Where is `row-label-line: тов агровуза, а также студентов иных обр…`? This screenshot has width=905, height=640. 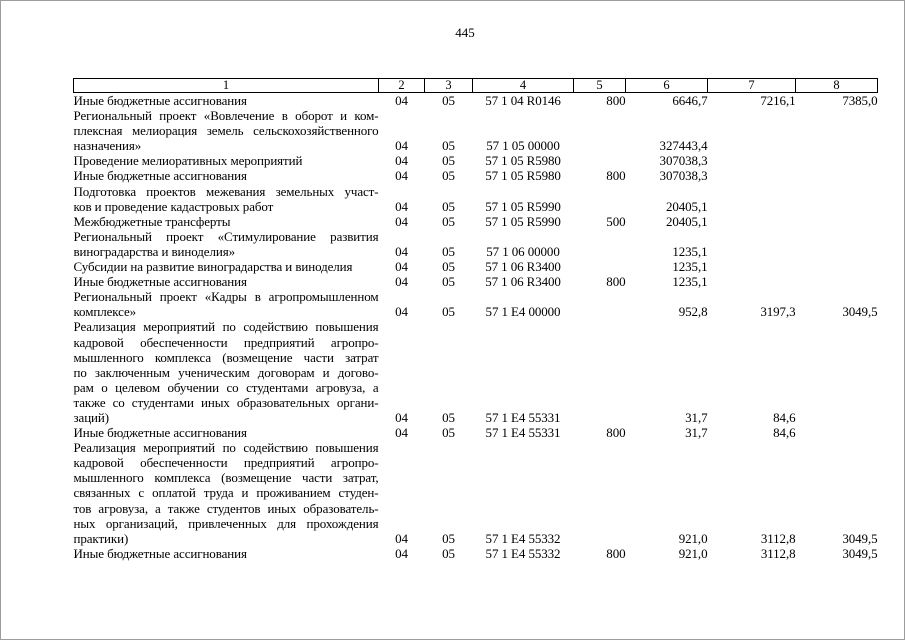
row-label-line: тов агровуза, а также студентов иных обр… is located at coordinates (226, 508).